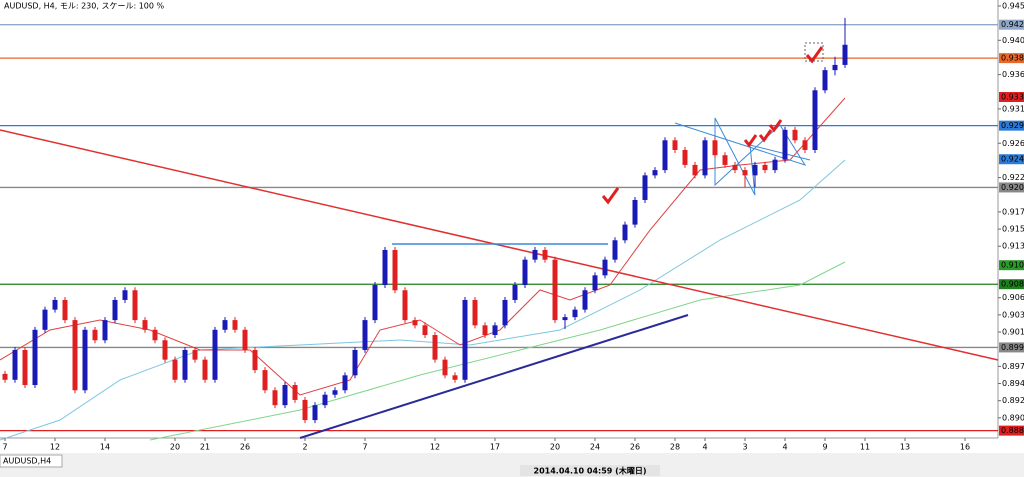 This screenshot has height=477, width=1024. I want to click on level-label: 0.90801, so click(1012, 284).